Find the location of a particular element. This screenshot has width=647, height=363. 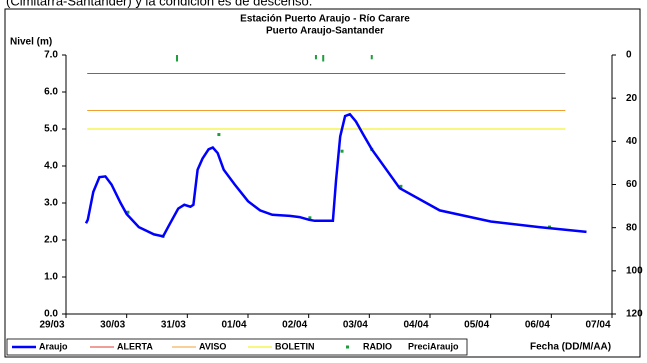

y2-tick-label: 40 is located at coordinates (632, 141).